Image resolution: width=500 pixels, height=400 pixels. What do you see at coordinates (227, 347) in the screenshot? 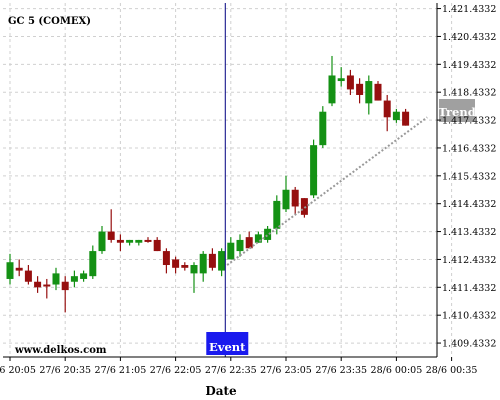
I see `event-label: Event` at bounding box center [227, 347].